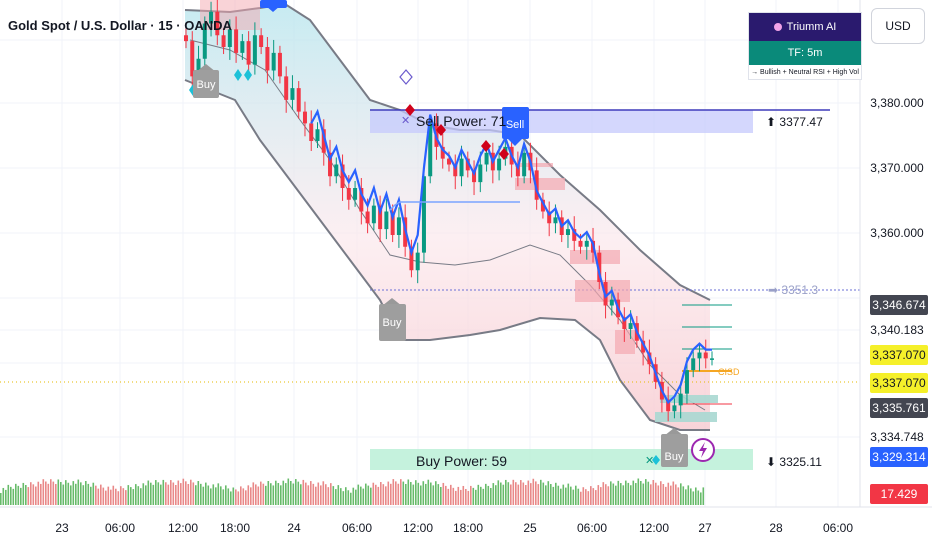 This screenshot has height=550, width=932. What do you see at coordinates (654, 528) in the screenshot?
I see `time-tick-label: 12:00` at bounding box center [654, 528].